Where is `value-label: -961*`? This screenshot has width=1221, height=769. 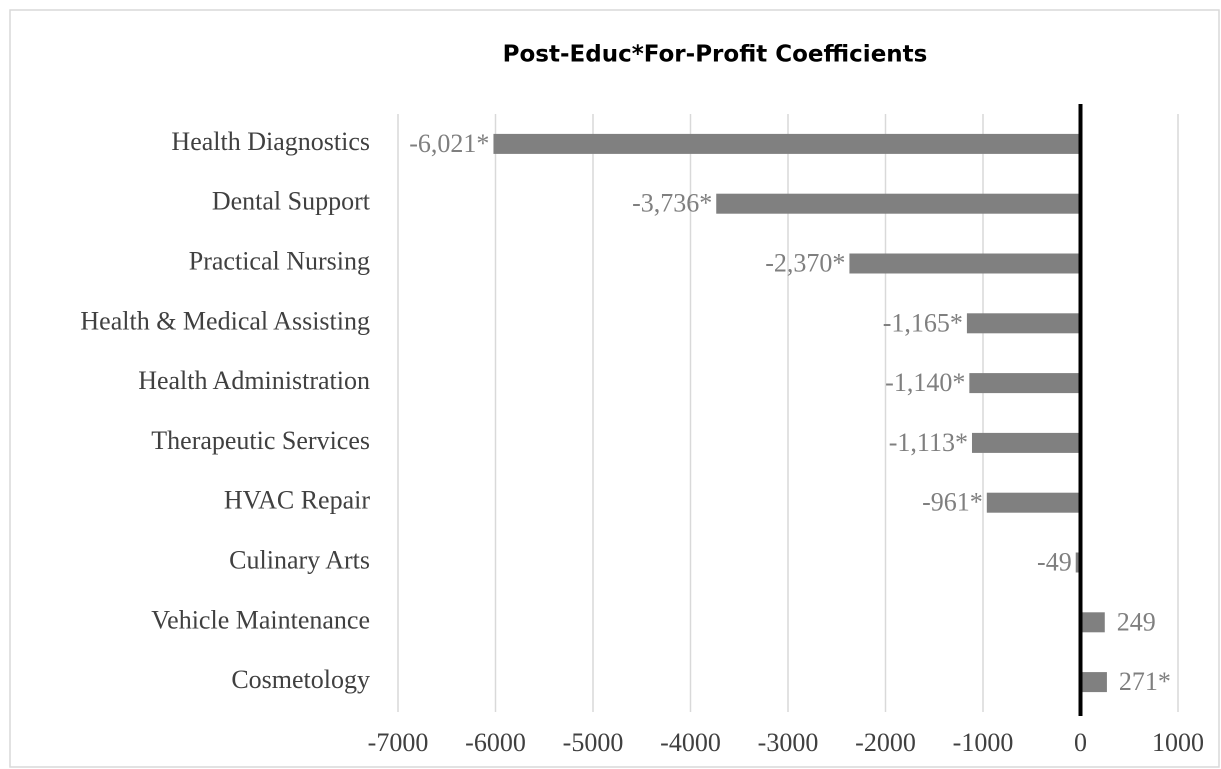
value-label: -961* is located at coordinates (952, 502).